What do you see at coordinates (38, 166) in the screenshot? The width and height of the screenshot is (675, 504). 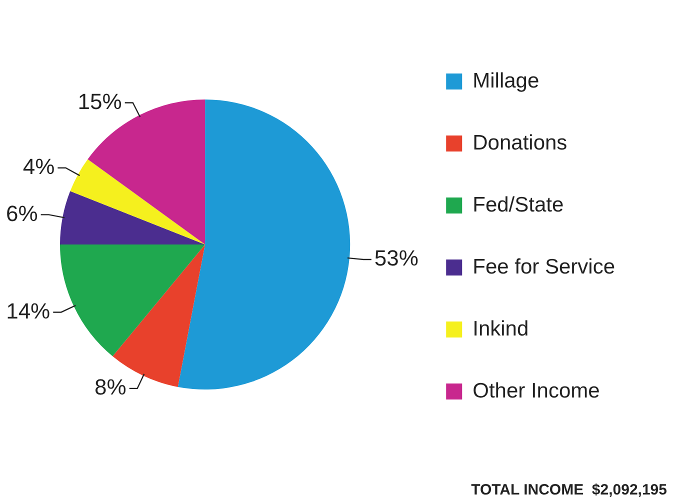 I see `data-label: 4%` at bounding box center [38, 166].